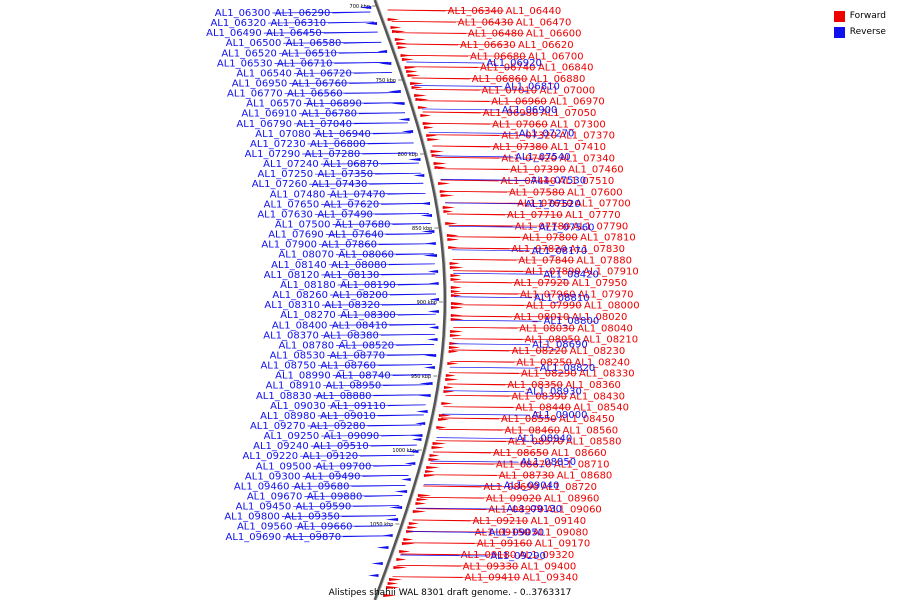 This screenshot has height=600, width=900. I want to click on gene-label: AL1_06480, so click(496, 34).